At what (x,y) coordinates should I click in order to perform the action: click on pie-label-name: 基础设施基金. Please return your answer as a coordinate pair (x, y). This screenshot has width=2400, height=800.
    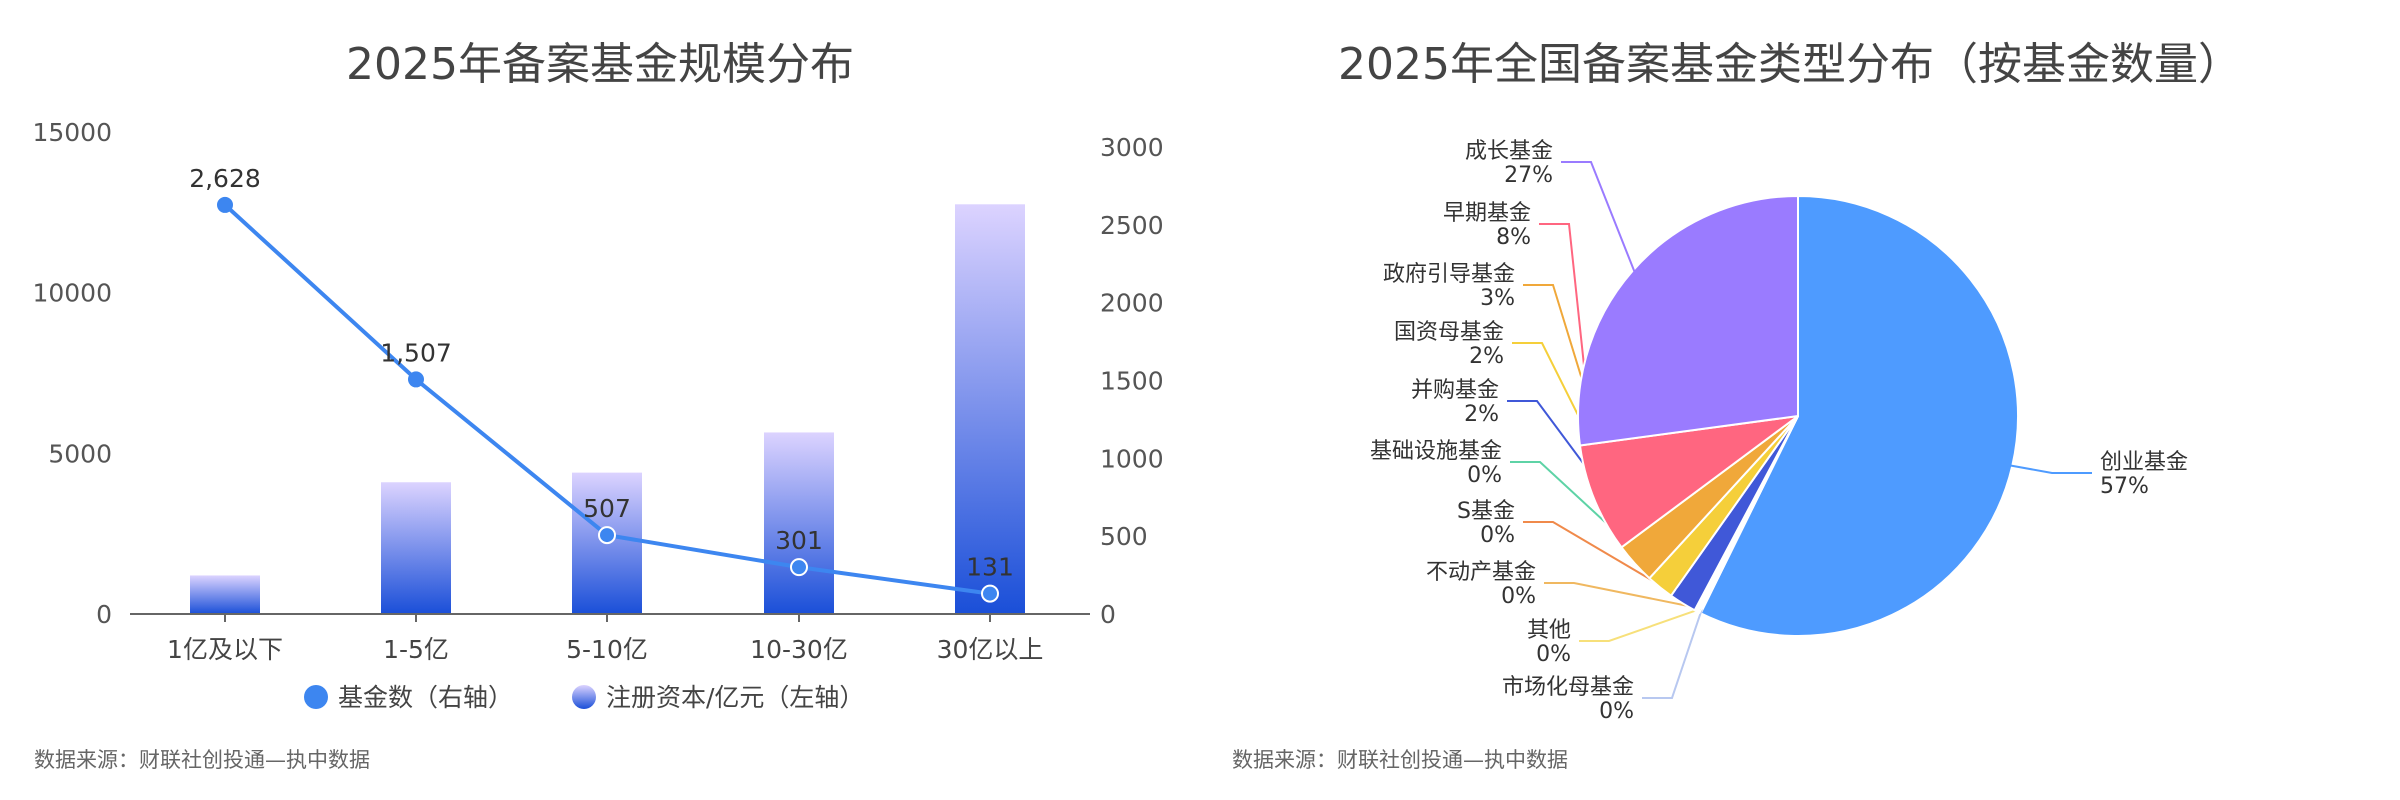
    Looking at the image, I should click on (1436, 451).